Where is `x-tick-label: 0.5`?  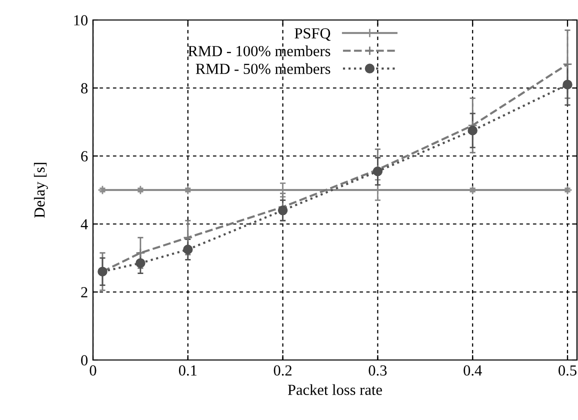
x-tick-label: 0.5 is located at coordinates (567, 370).